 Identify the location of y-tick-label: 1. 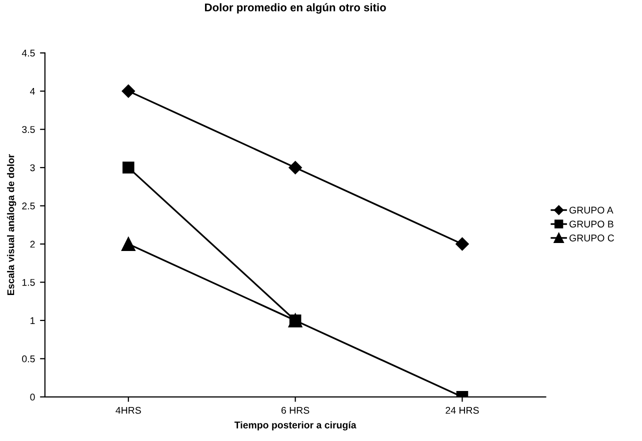
(32, 320).